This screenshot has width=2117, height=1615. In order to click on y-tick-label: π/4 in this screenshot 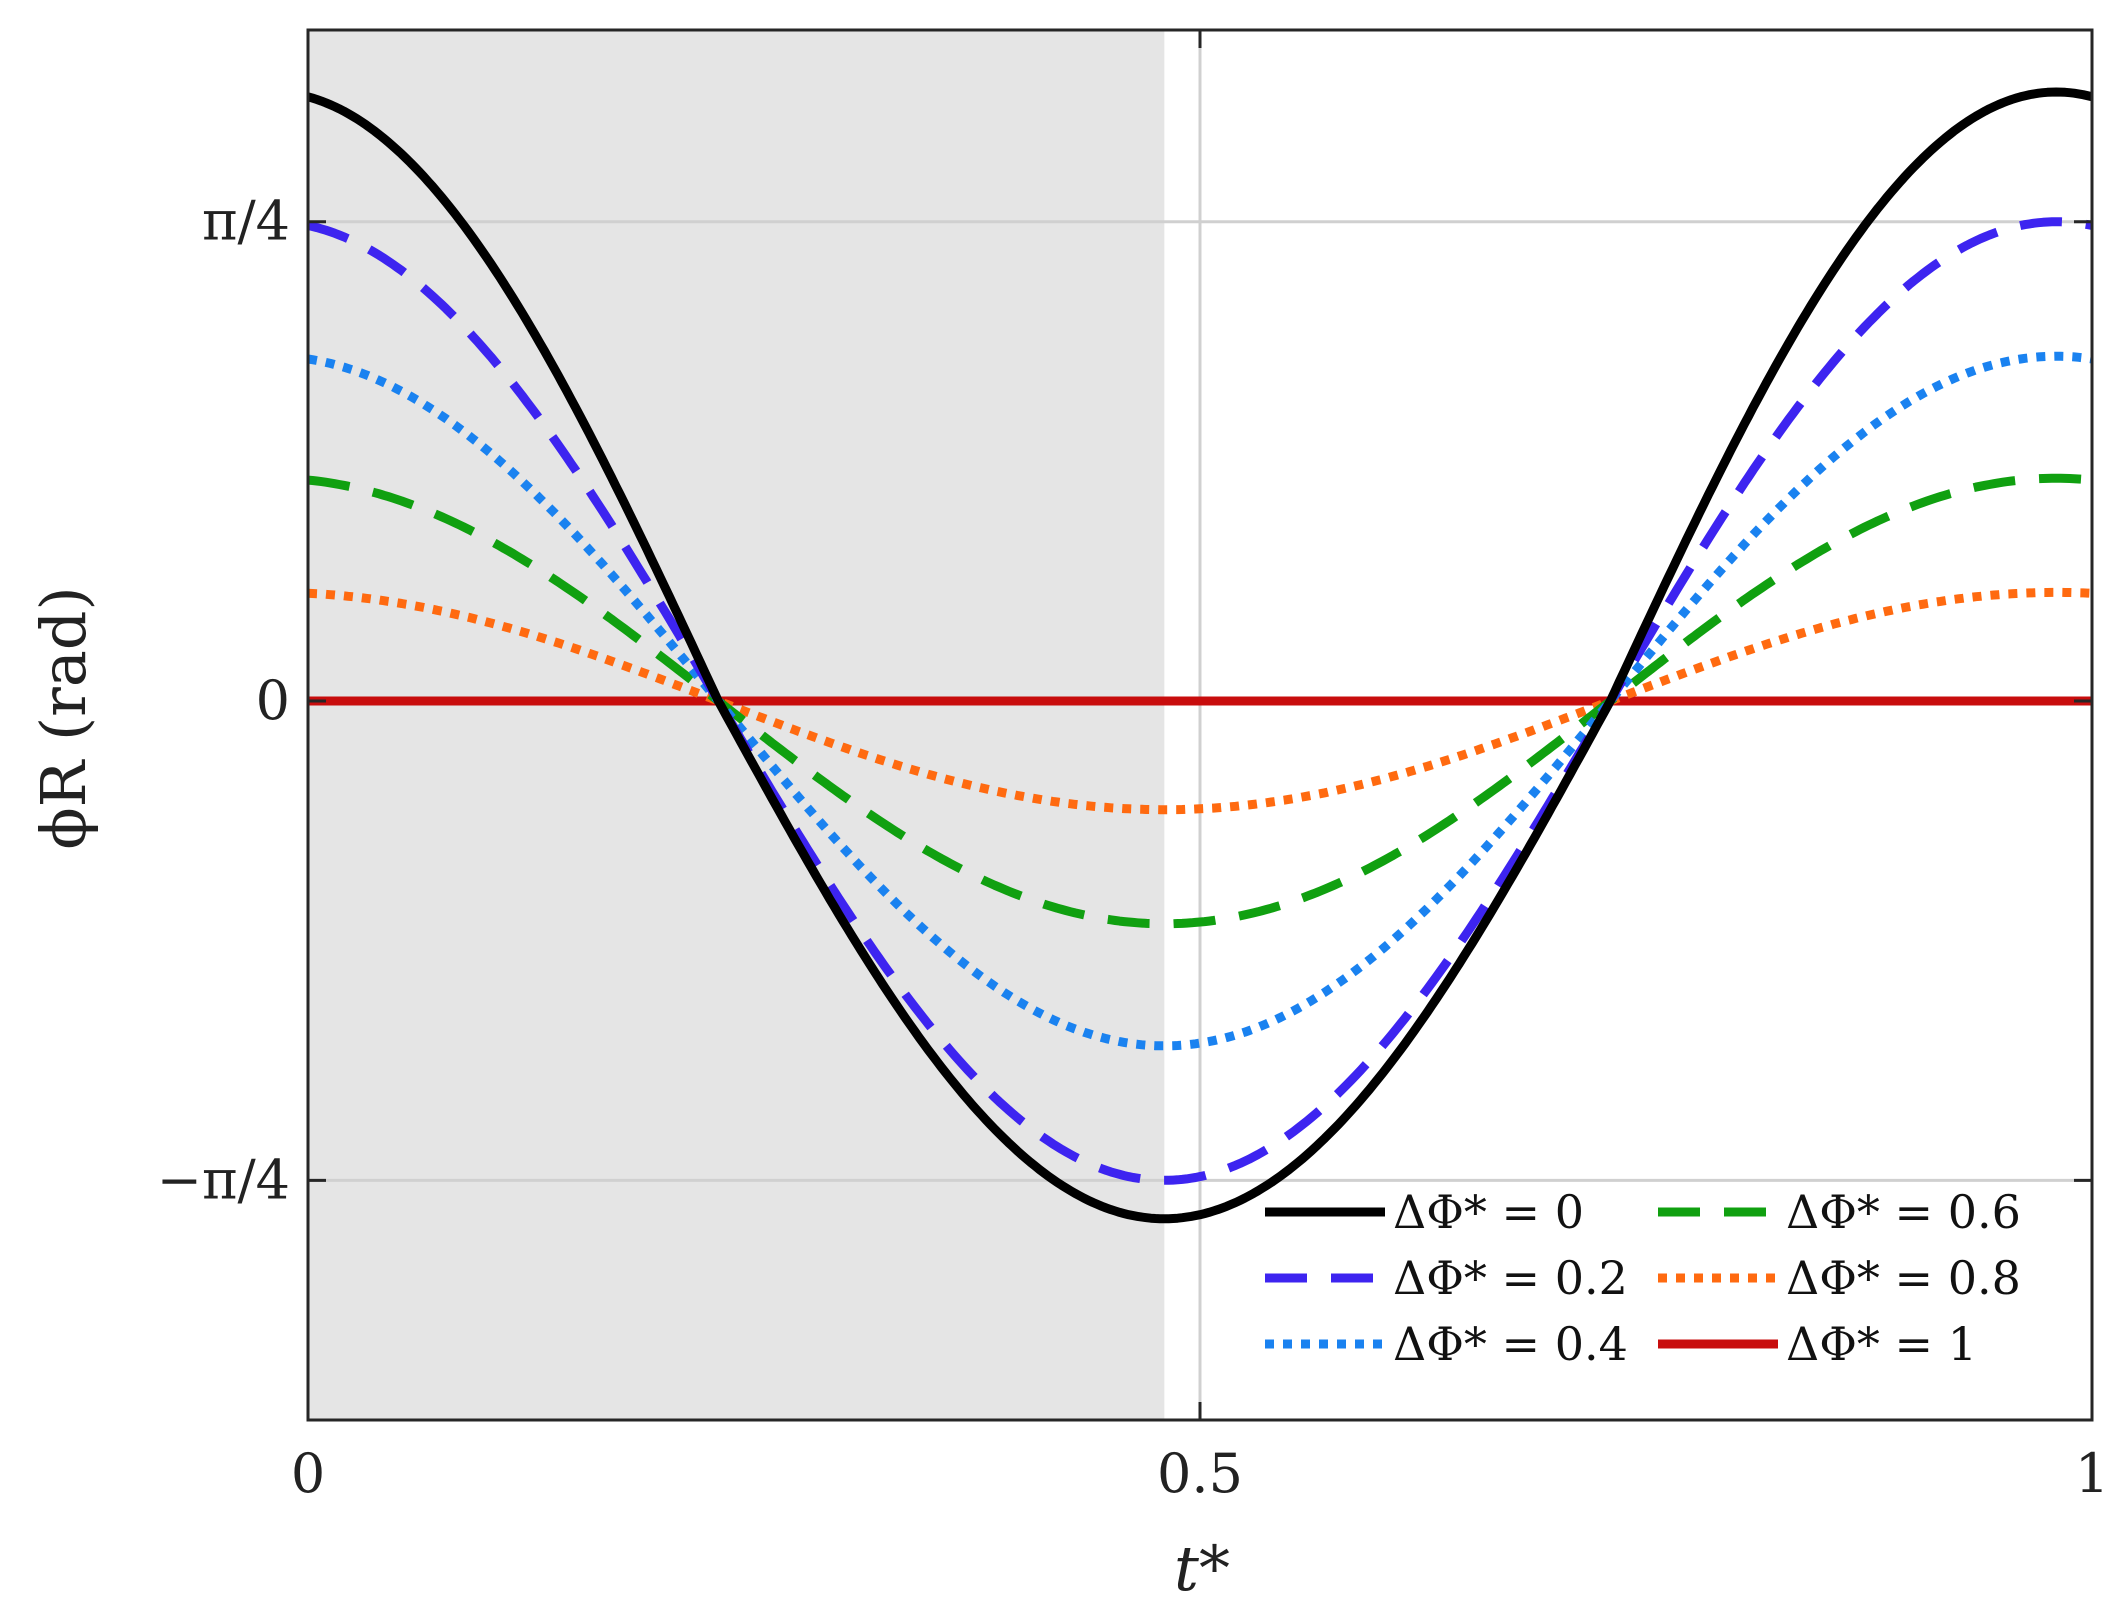, I will do `click(246, 221)`.